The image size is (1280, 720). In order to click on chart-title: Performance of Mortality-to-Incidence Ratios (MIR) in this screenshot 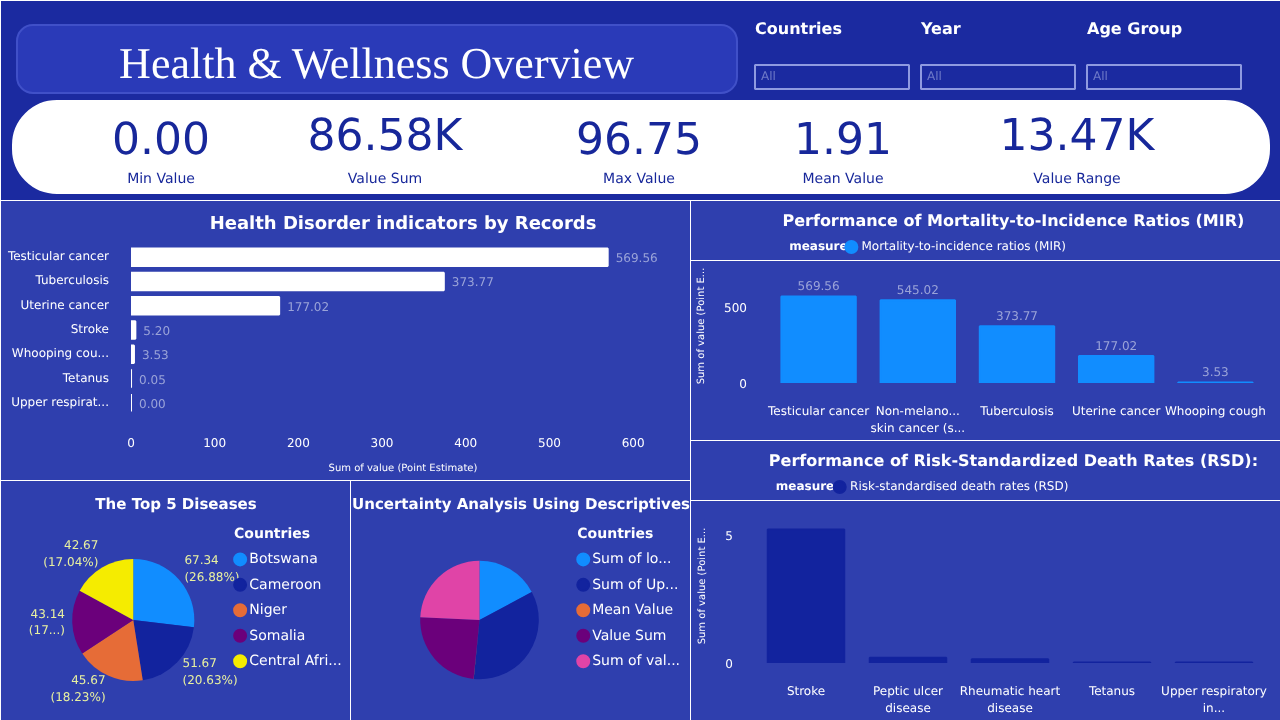, I will do `click(1013, 221)`.